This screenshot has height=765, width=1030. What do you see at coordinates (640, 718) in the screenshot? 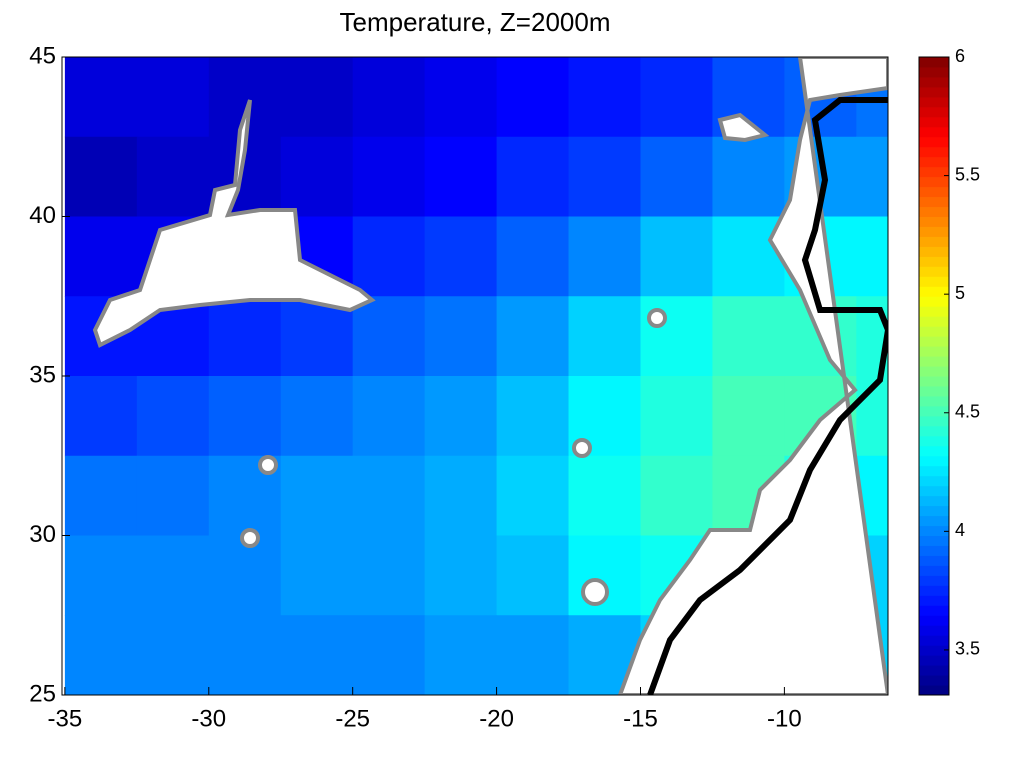
I see `x-tick-label: -15` at bounding box center [640, 718].